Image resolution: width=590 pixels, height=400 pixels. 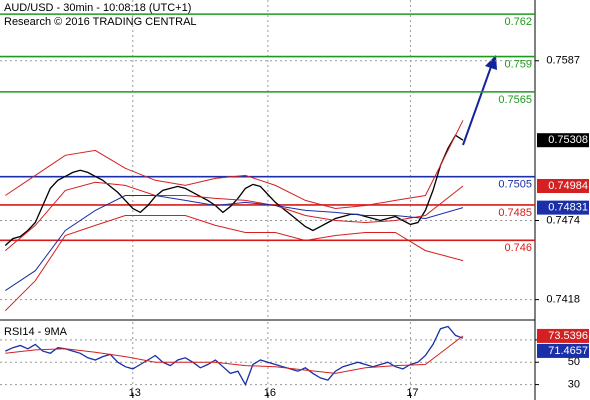 What do you see at coordinates (477, 104) in the screenshot?
I see `projection-arrow` at bounding box center [477, 104].